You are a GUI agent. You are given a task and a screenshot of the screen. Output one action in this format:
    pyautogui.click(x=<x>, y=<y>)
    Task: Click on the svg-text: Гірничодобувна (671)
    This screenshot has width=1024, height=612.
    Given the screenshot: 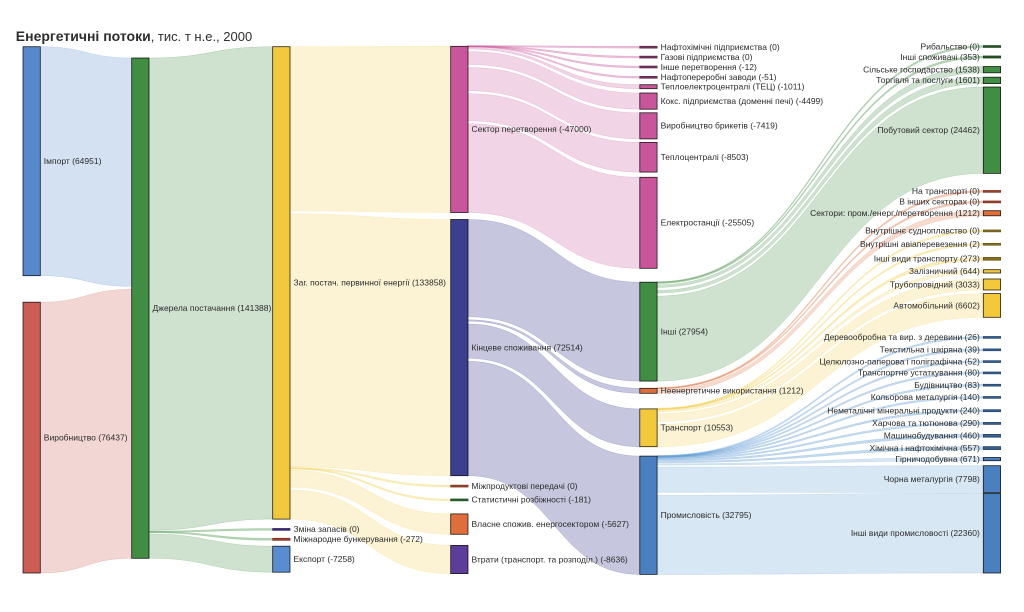 What is the action you would take?
    pyautogui.click(x=937, y=459)
    